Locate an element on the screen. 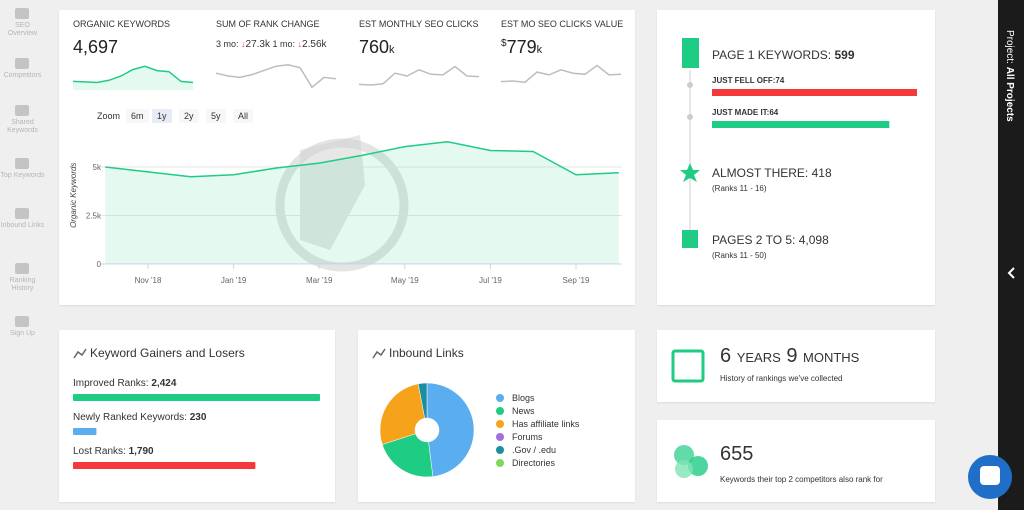 The width and height of the screenshot is (1024, 510). x-tick-label: Jul '19 is located at coordinates (490, 280).